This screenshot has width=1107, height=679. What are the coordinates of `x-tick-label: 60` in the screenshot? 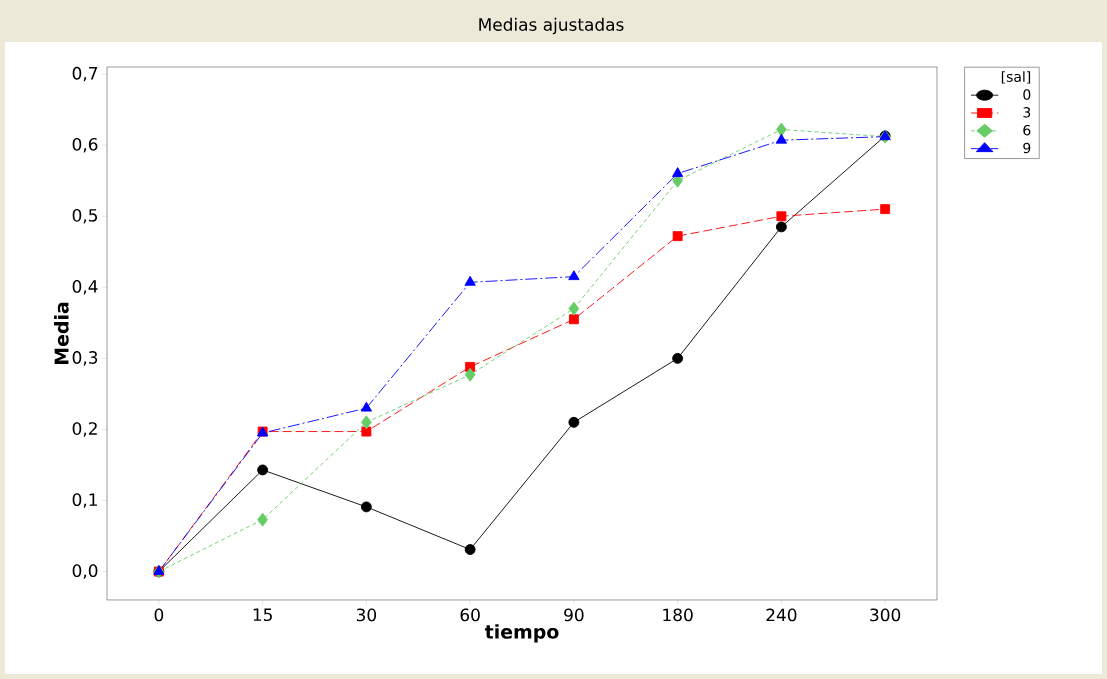 It's located at (470, 615).